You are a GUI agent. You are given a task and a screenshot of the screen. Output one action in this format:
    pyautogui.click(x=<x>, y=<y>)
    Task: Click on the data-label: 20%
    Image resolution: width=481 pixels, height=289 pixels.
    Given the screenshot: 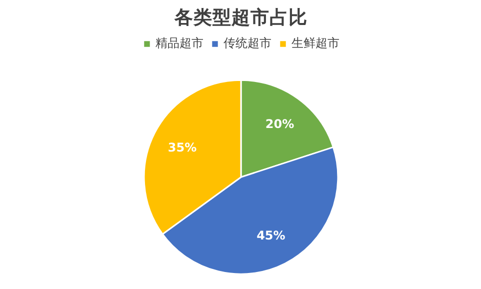 What is the action you would take?
    pyautogui.click(x=279, y=123)
    